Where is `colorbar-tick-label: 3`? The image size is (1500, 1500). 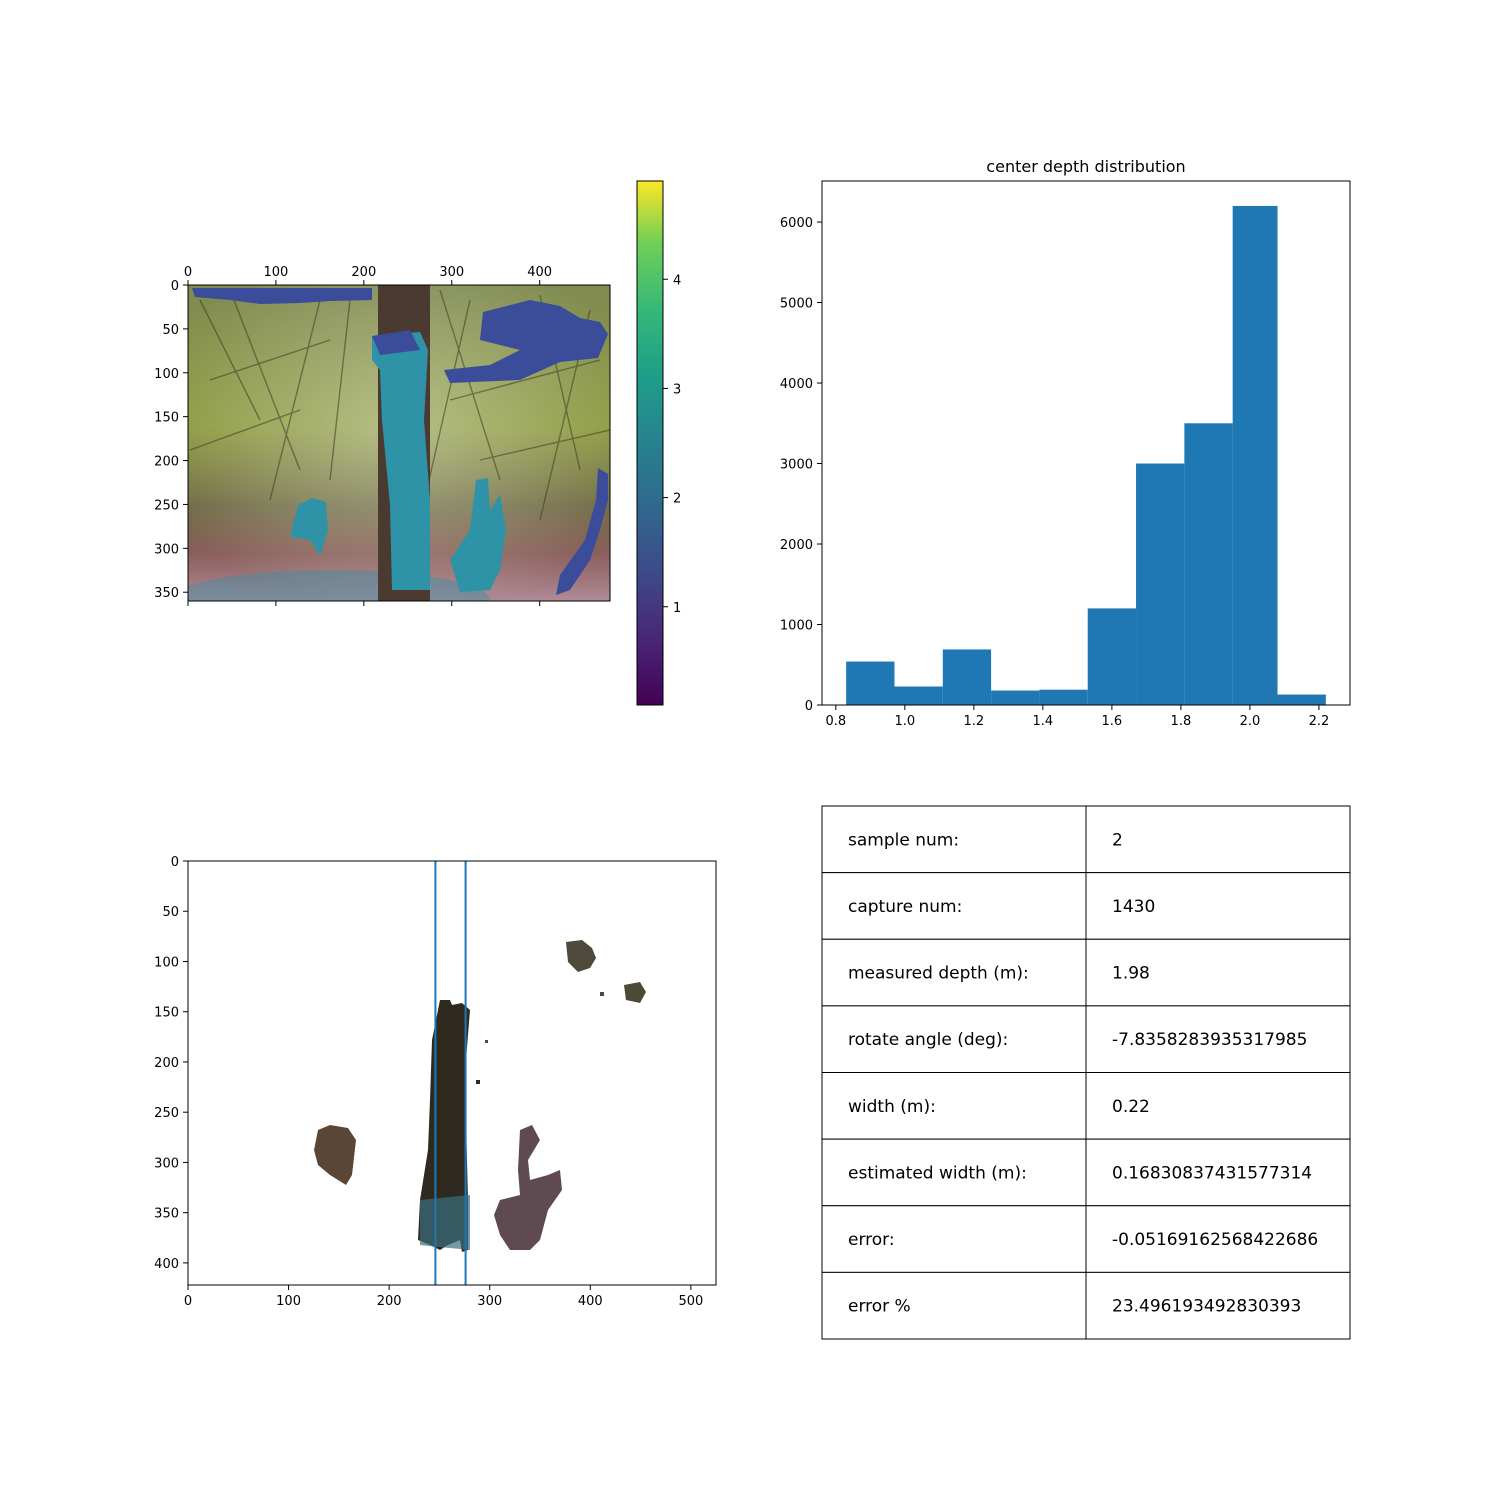 colorbar-tick-label: 3 is located at coordinates (677, 389).